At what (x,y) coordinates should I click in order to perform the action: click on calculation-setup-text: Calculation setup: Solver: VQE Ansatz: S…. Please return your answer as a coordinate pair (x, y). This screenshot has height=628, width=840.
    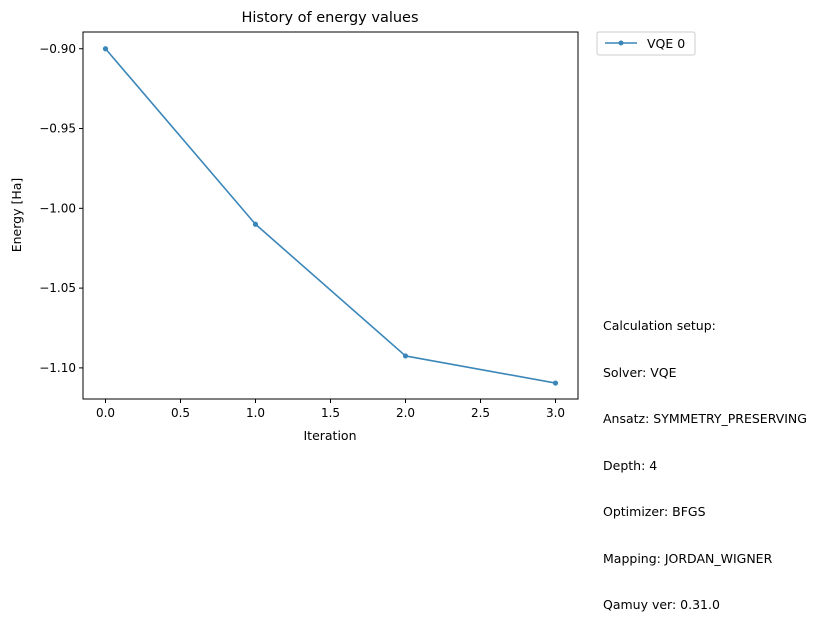
    Looking at the image, I should click on (705, 457).